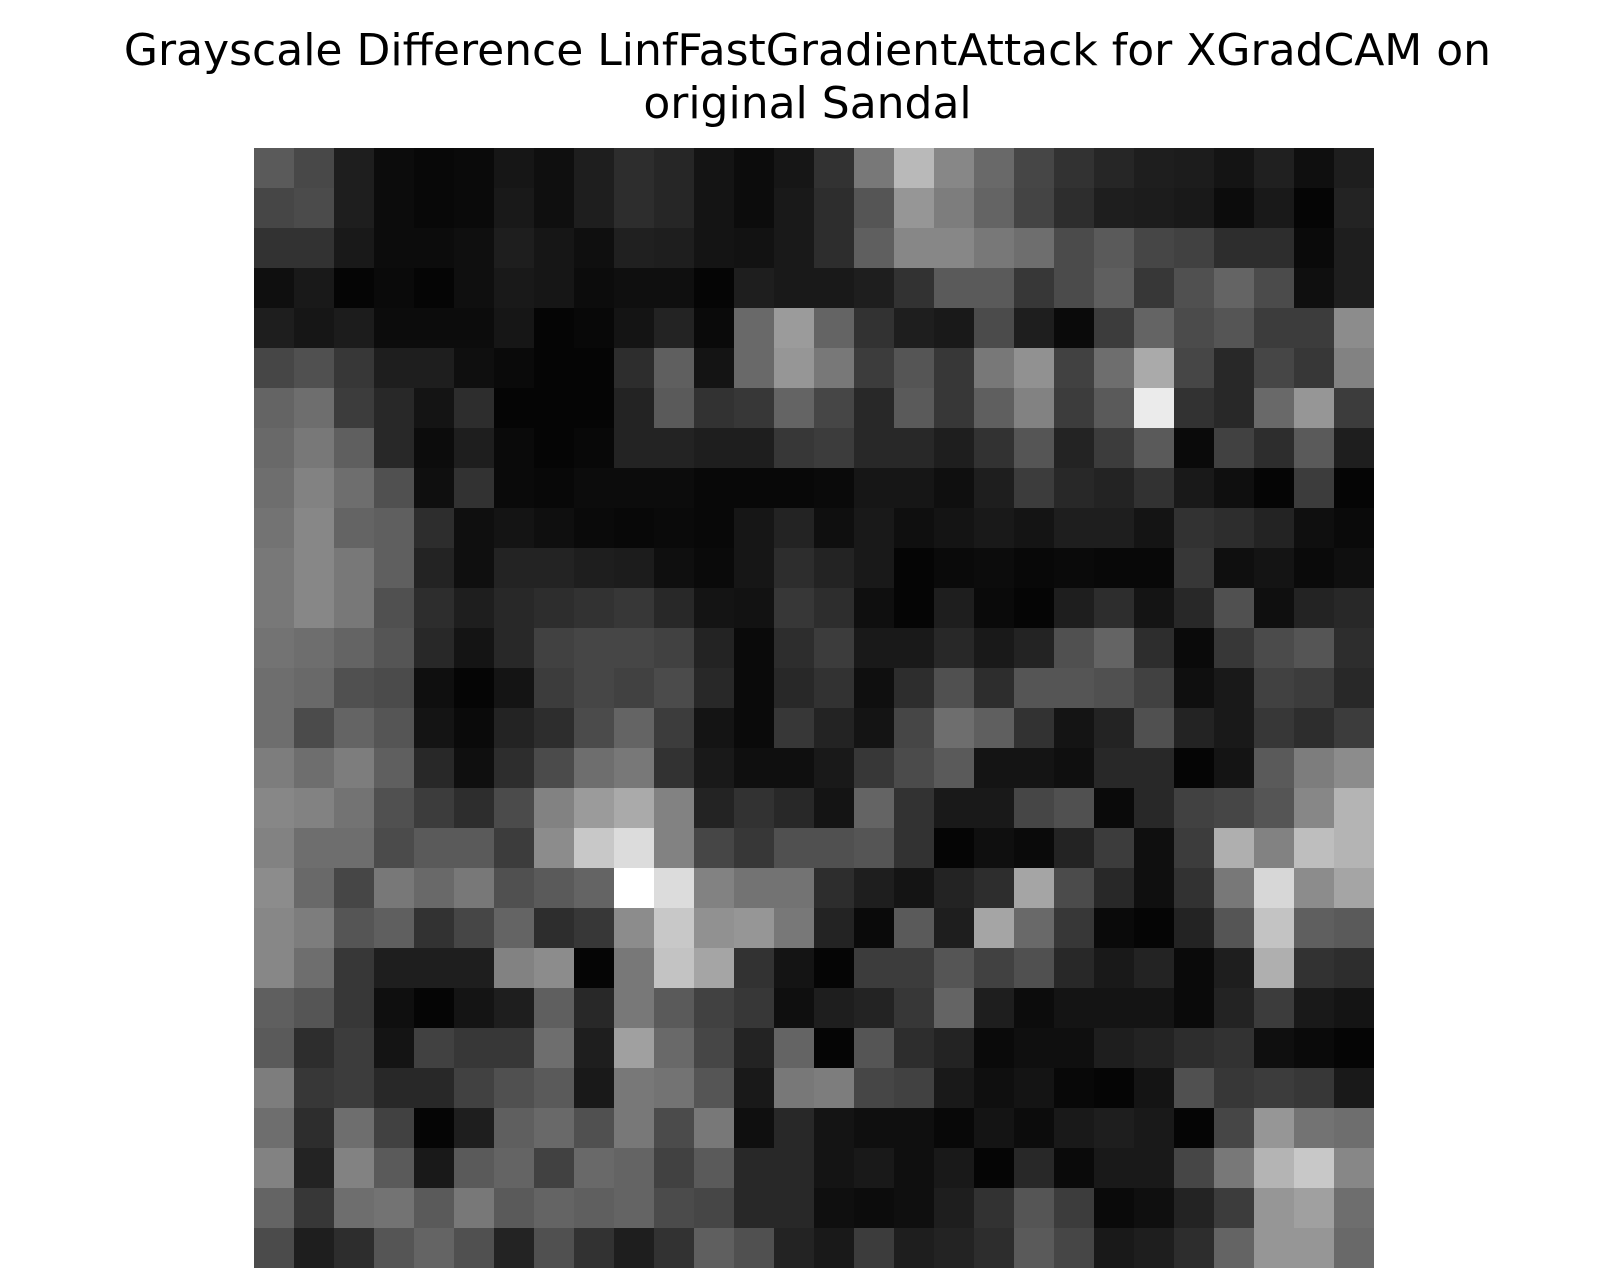 The image size is (1615, 1287). Describe the element at coordinates (394, 328) in the screenshot. I see `heatmap-cell-r4-c3` at that location.